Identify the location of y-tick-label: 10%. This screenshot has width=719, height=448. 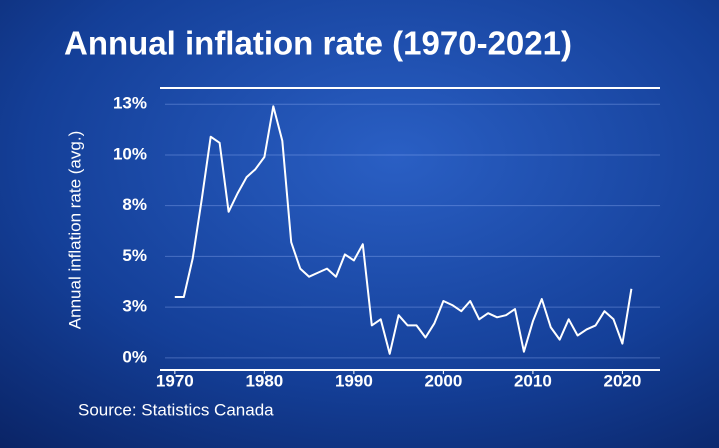
(130, 153).